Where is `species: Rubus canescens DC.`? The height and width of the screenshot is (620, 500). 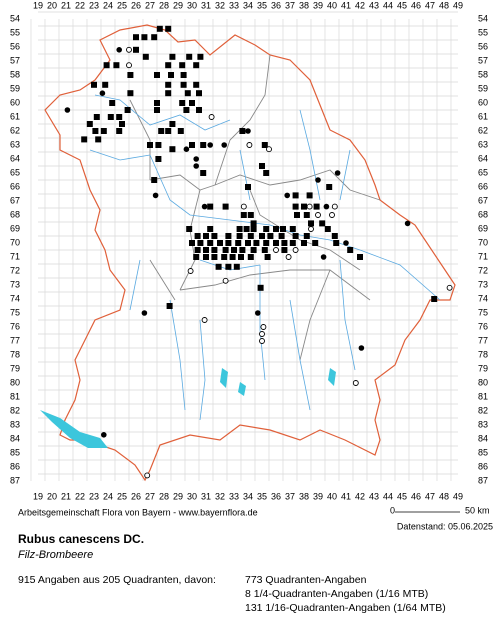
species: Rubus canescens DC. is located at coordinates (81, 539).